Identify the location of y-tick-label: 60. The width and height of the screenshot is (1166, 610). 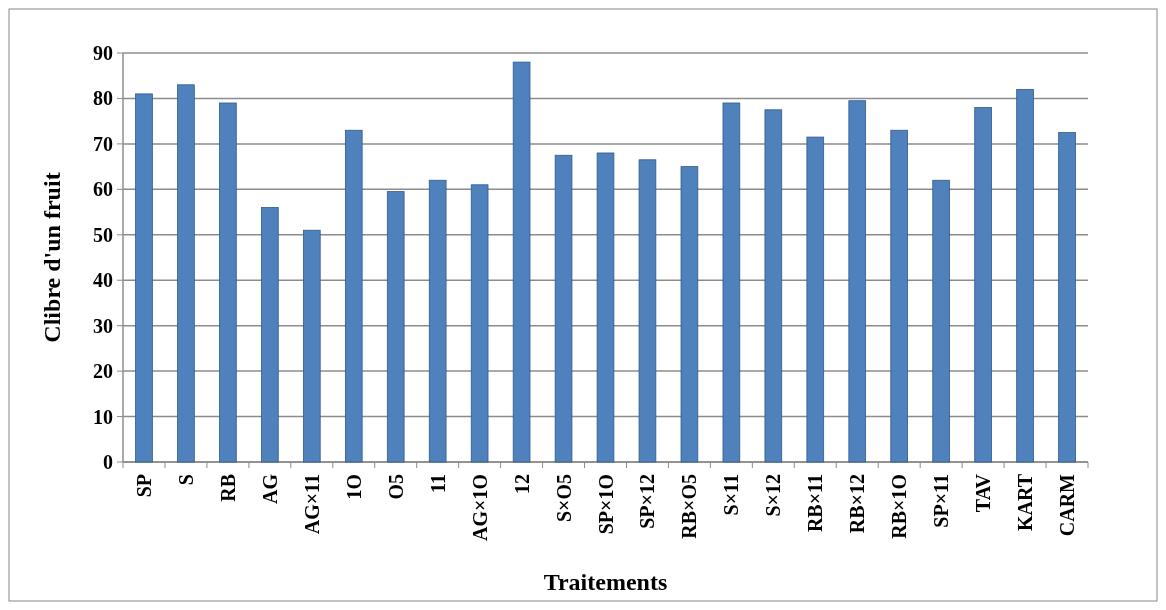
(103, 189).